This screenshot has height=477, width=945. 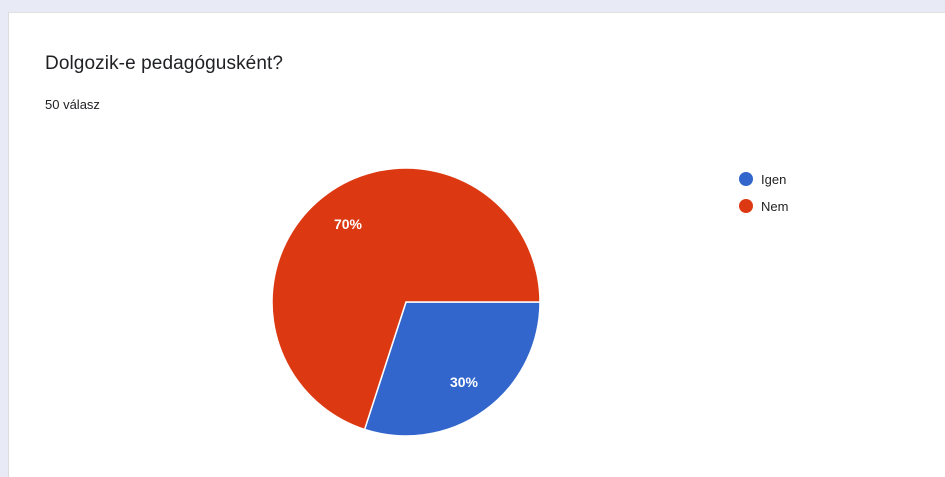 I want to click on chart-legend: Igen Nem, so click(x=763, y=193).